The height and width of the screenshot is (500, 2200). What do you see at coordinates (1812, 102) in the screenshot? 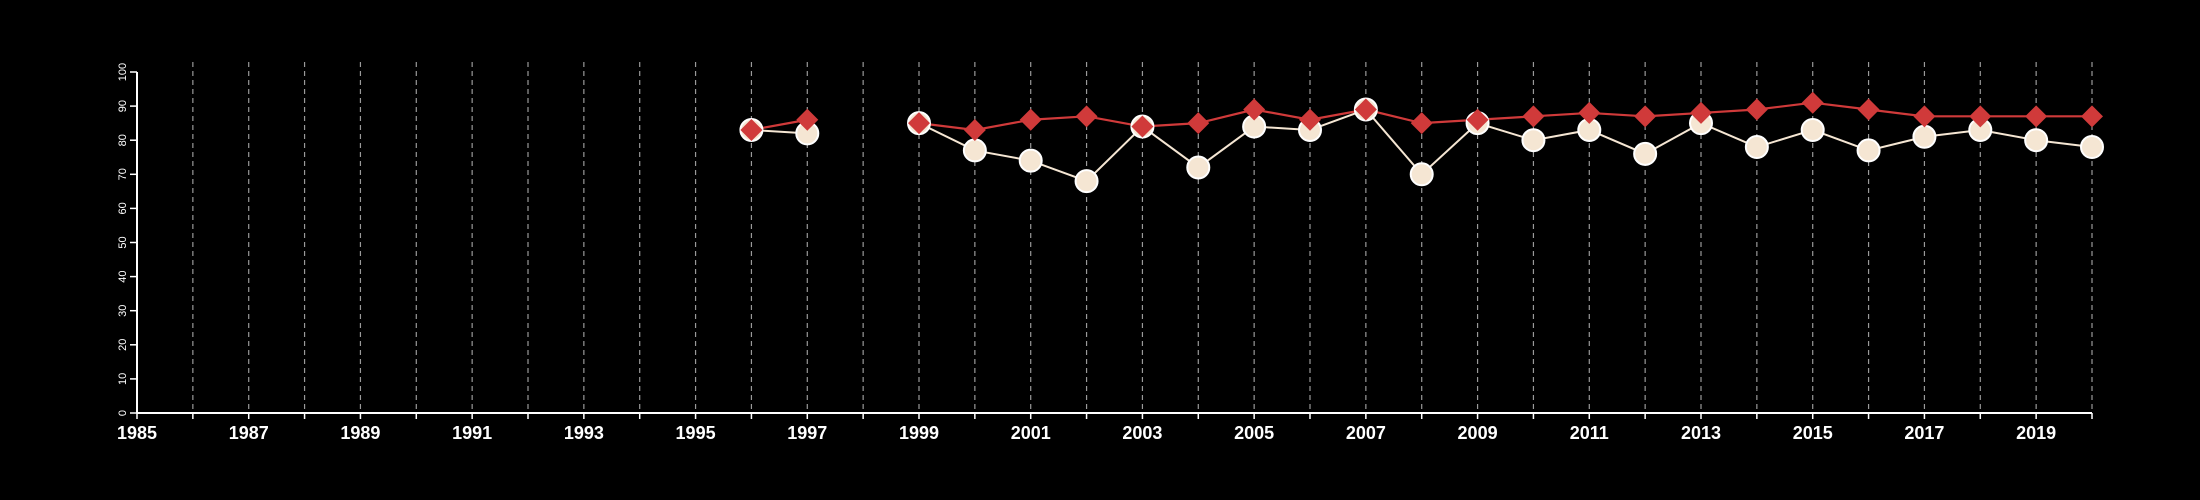
I see `diamond-point-2015` at bounding box center [1812, 102].